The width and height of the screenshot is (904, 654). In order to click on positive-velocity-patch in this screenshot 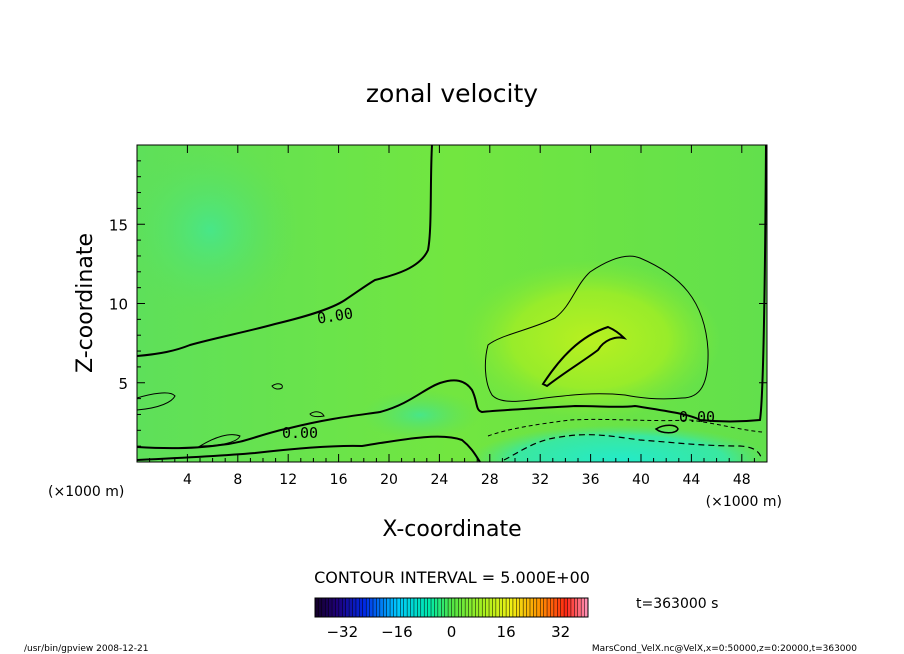, I will do `click(590, 340)`.